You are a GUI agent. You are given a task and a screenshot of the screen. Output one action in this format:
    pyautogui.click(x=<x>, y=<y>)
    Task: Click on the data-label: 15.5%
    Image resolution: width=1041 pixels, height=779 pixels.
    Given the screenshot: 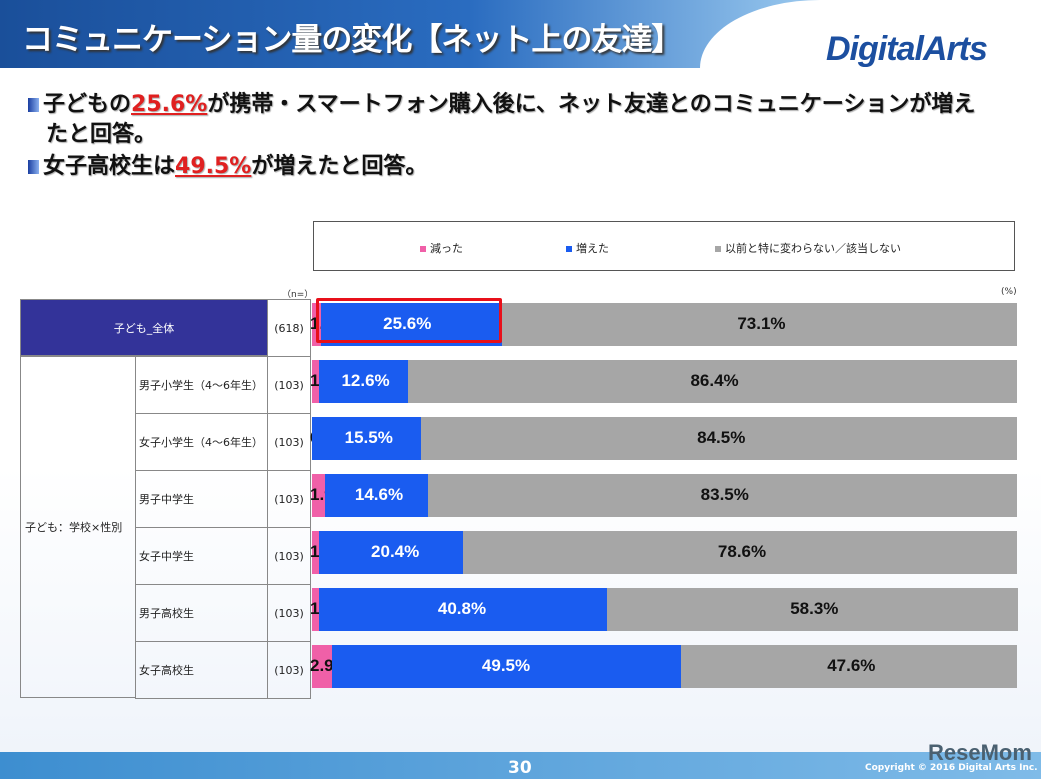 What is the action you would take?
    pyautogui.click(x=368, y=437)
    